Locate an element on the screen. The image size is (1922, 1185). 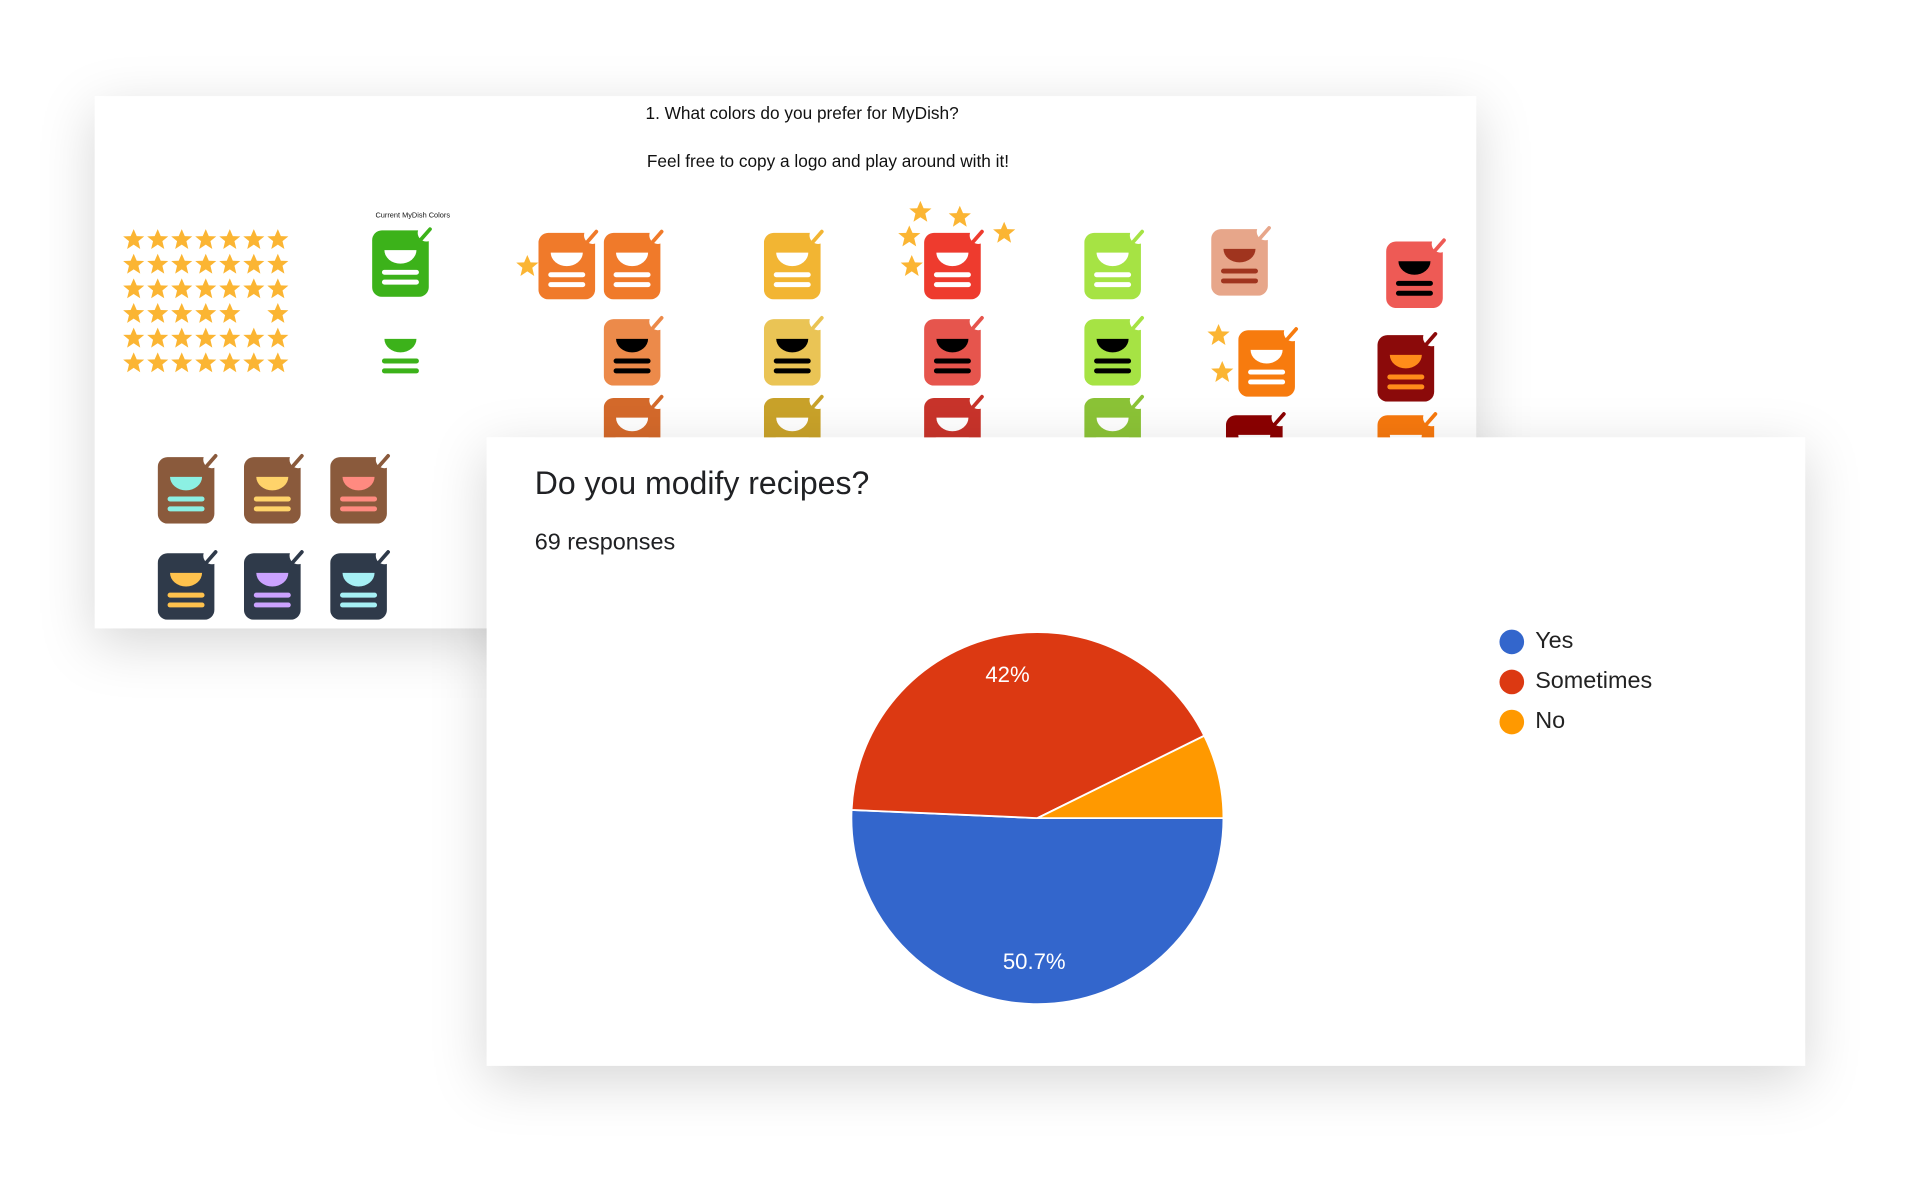
legend-label: Yes is located at coordinates (1554, 640).